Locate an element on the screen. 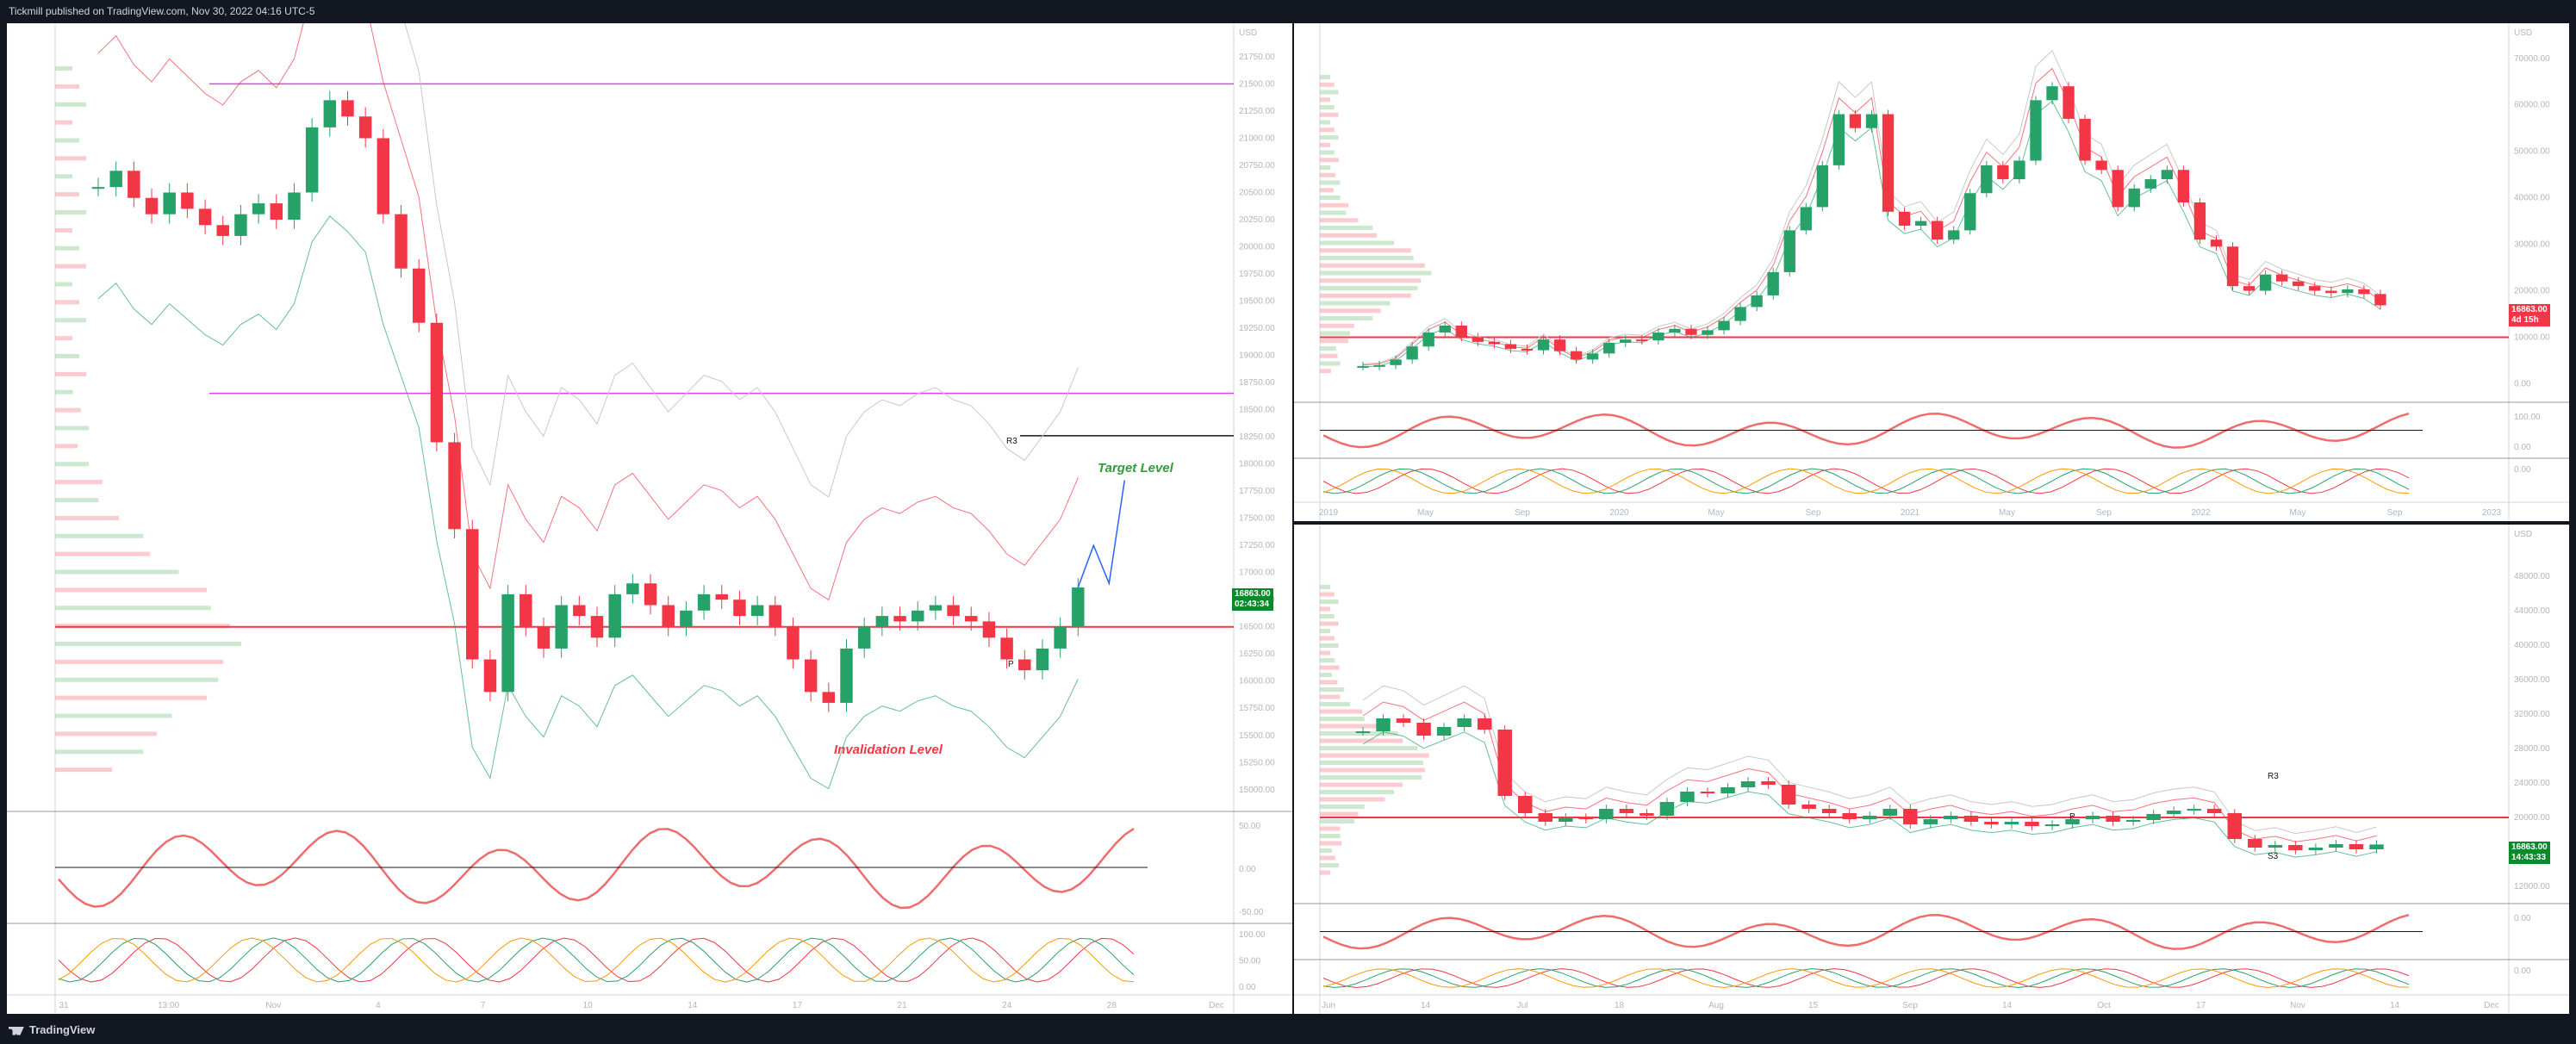 This screenshot has height=1044, width=2576. stoch-tick-label: 100.00 is located at coordinates (1252, 935).